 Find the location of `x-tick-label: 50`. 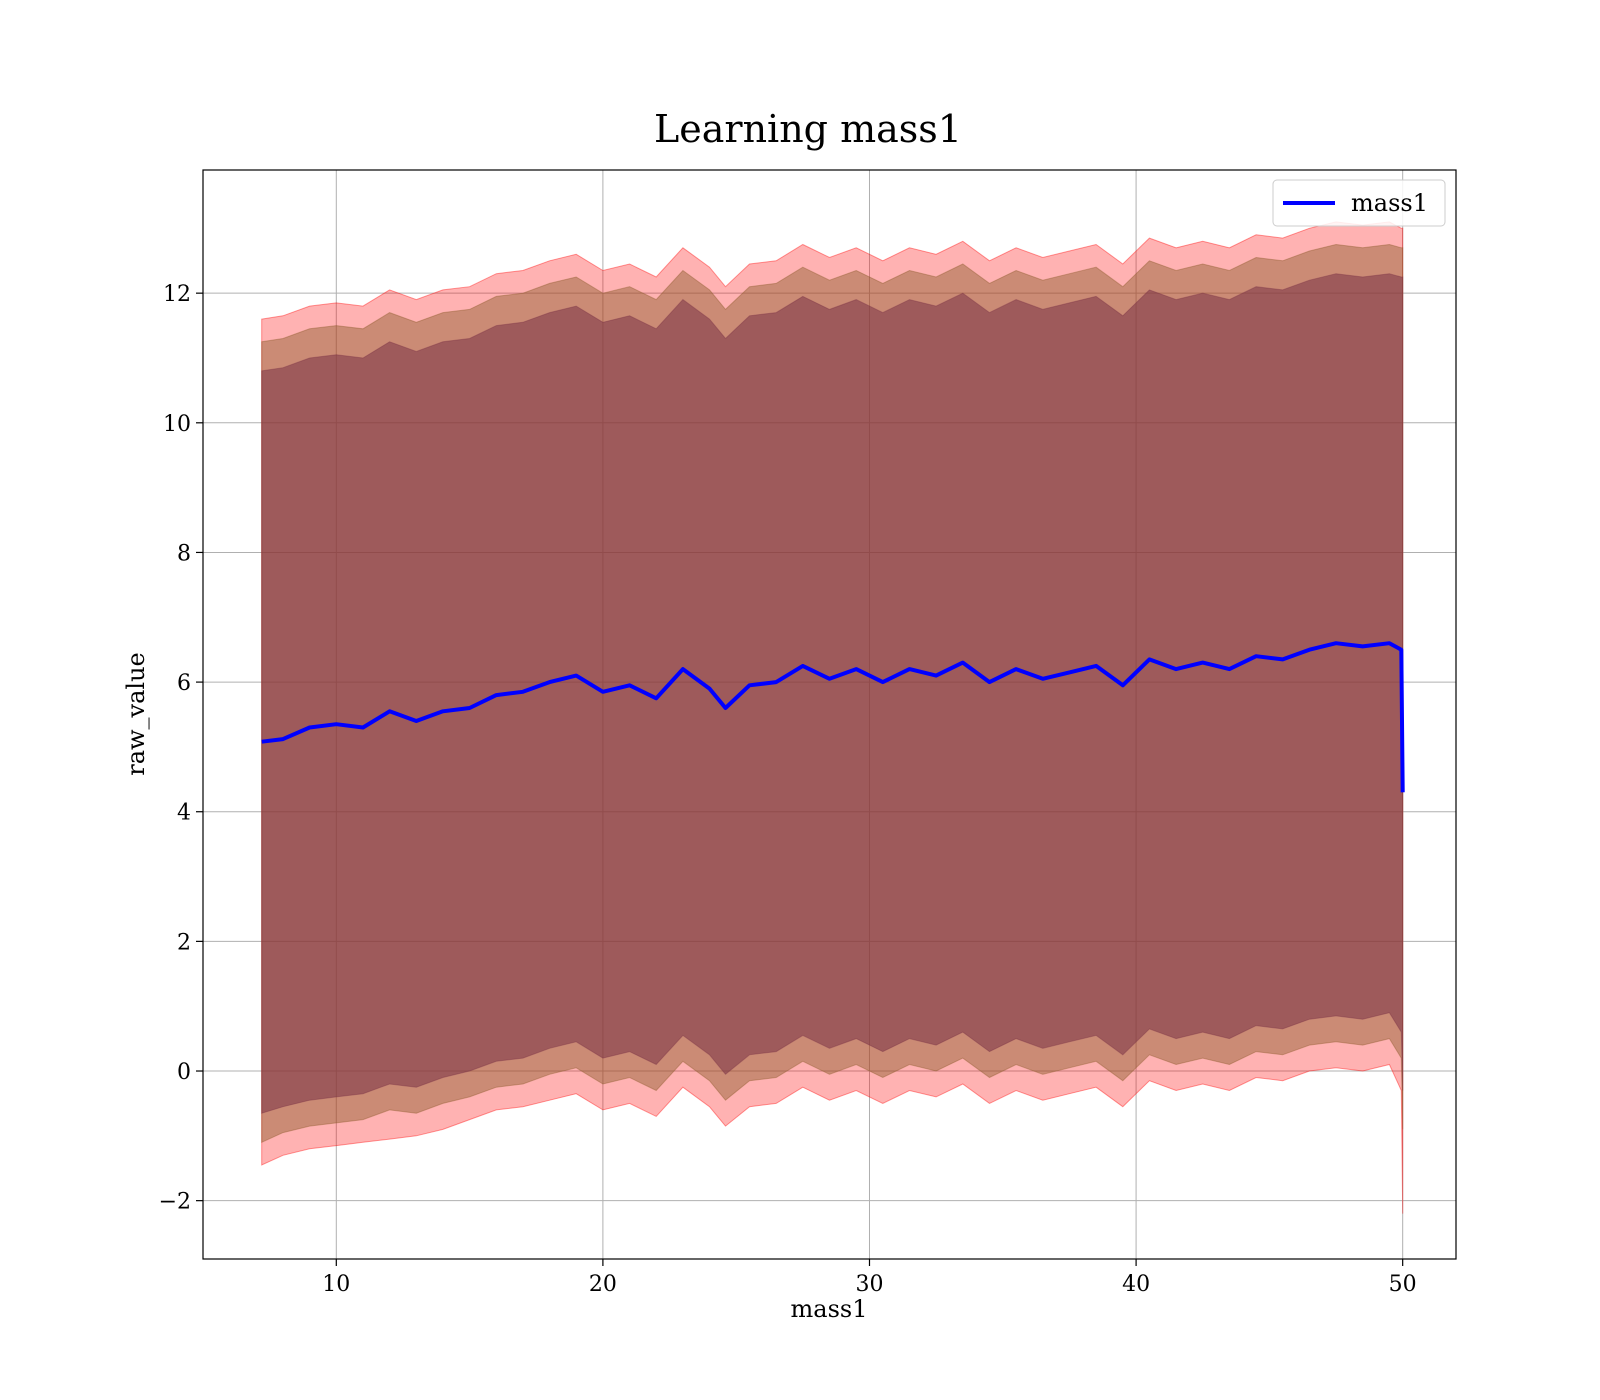

x-tick-label: 50 is located at coordinates (1403, 1284).